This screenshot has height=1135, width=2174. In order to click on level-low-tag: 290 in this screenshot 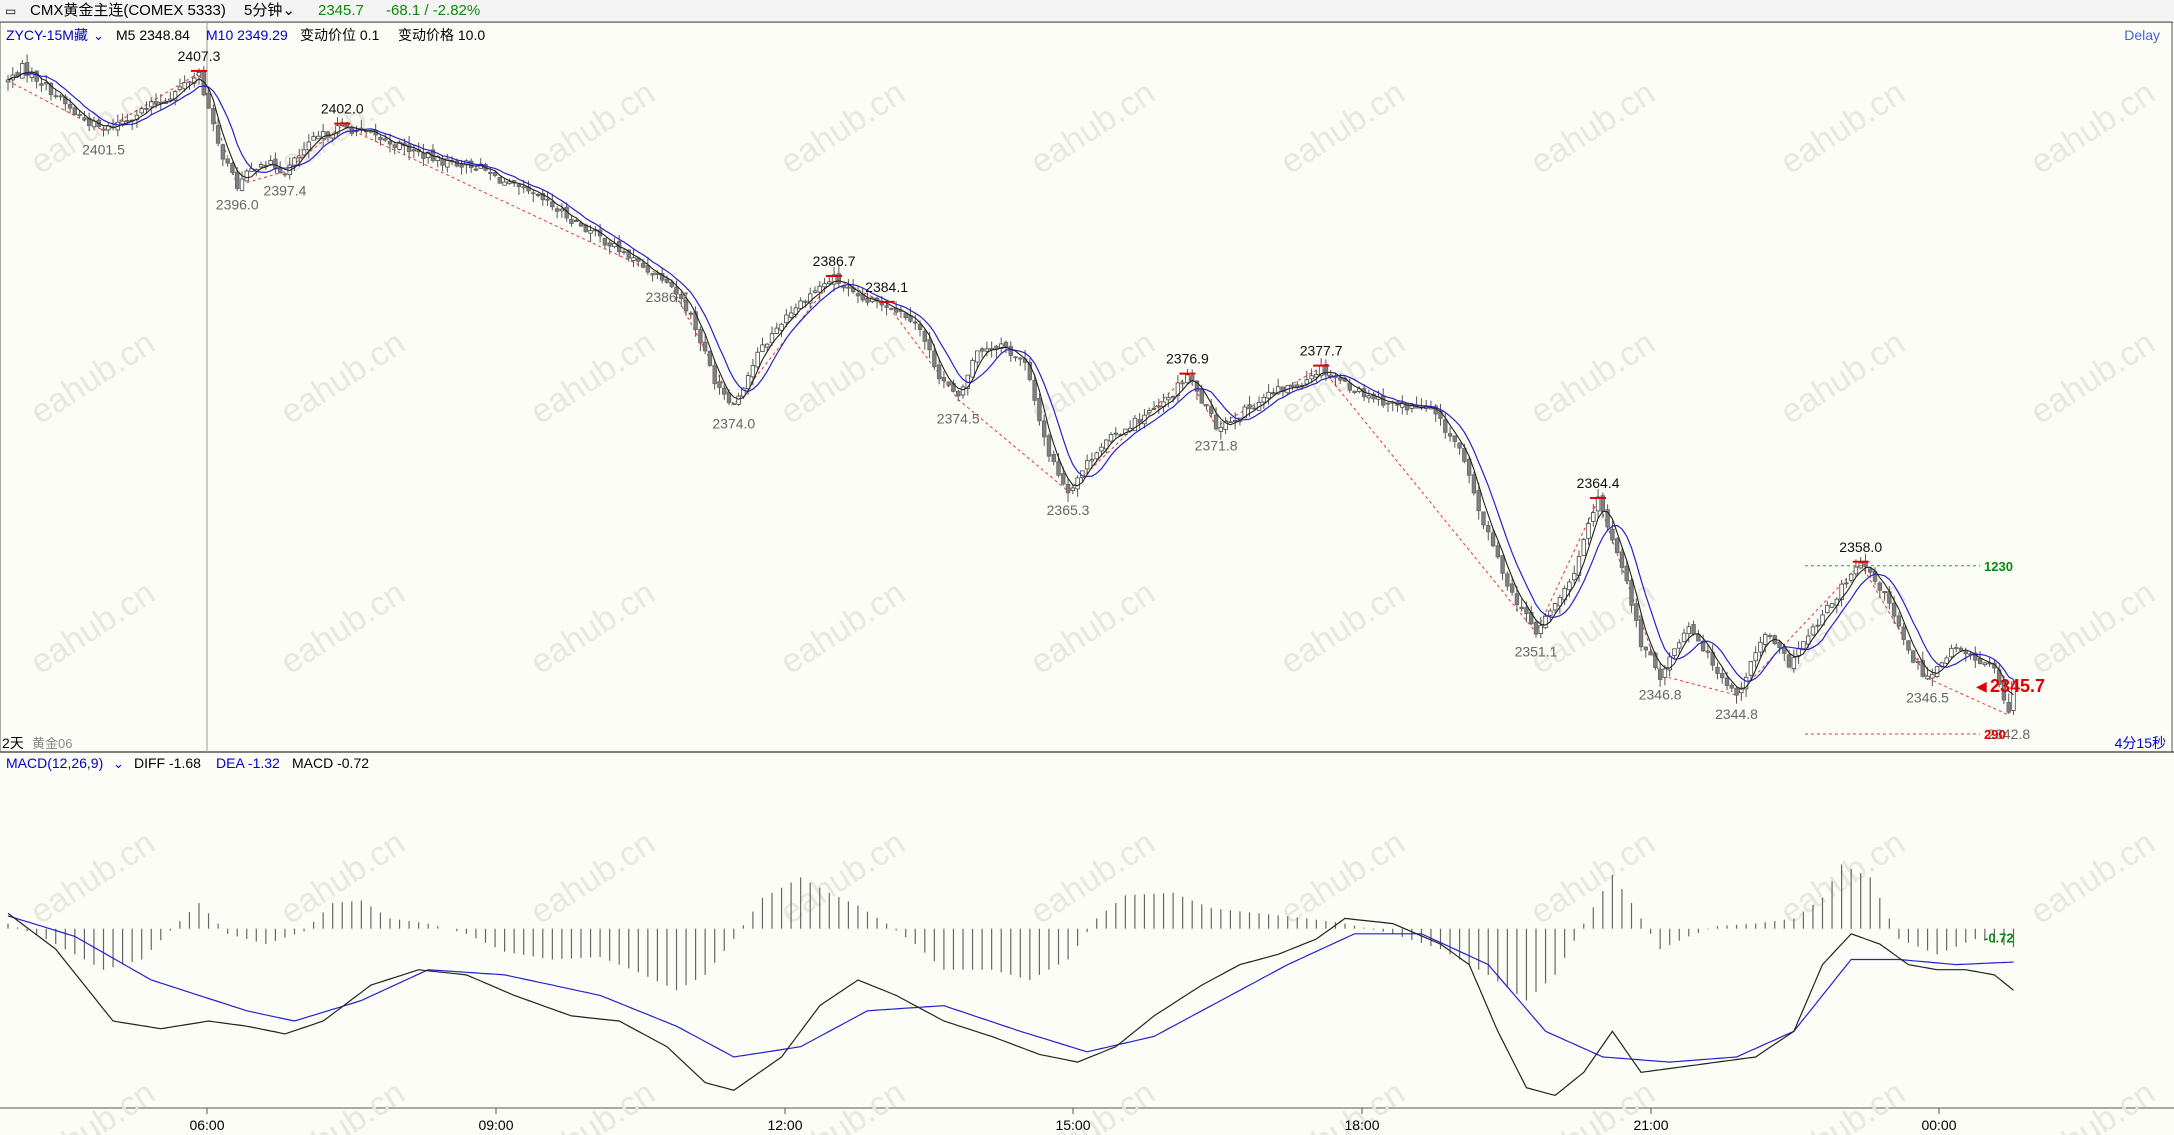, I will do `click(1995, 734)`.